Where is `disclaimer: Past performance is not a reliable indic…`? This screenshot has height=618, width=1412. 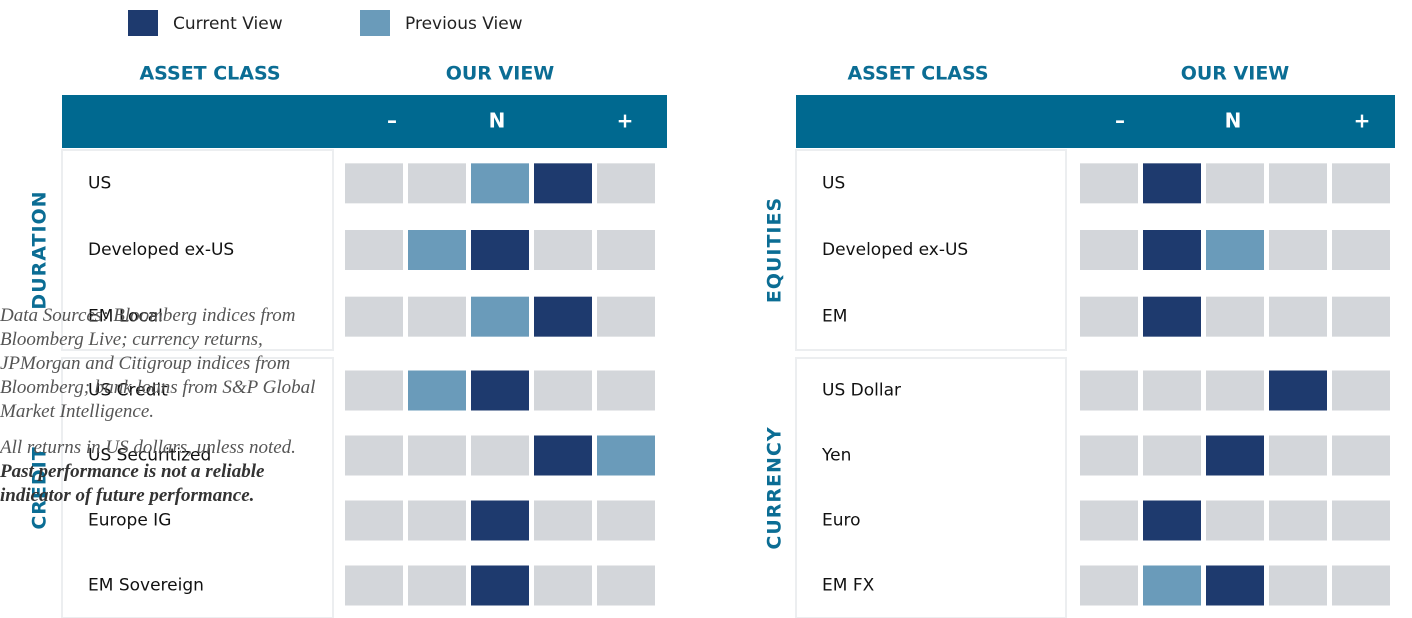
disclaimer: Past performance is not a reliable indic… is located at coordinates (132, 483).